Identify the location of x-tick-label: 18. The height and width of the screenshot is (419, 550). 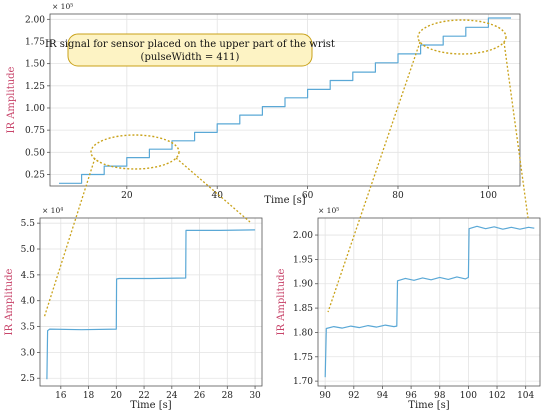
(89, 396).